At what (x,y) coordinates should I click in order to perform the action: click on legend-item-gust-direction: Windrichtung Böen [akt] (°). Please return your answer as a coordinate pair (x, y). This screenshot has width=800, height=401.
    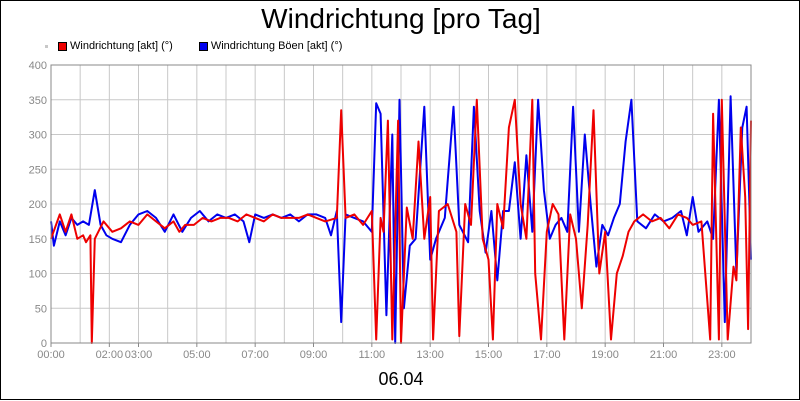
    Looking at the image, I should click on (270, 46).